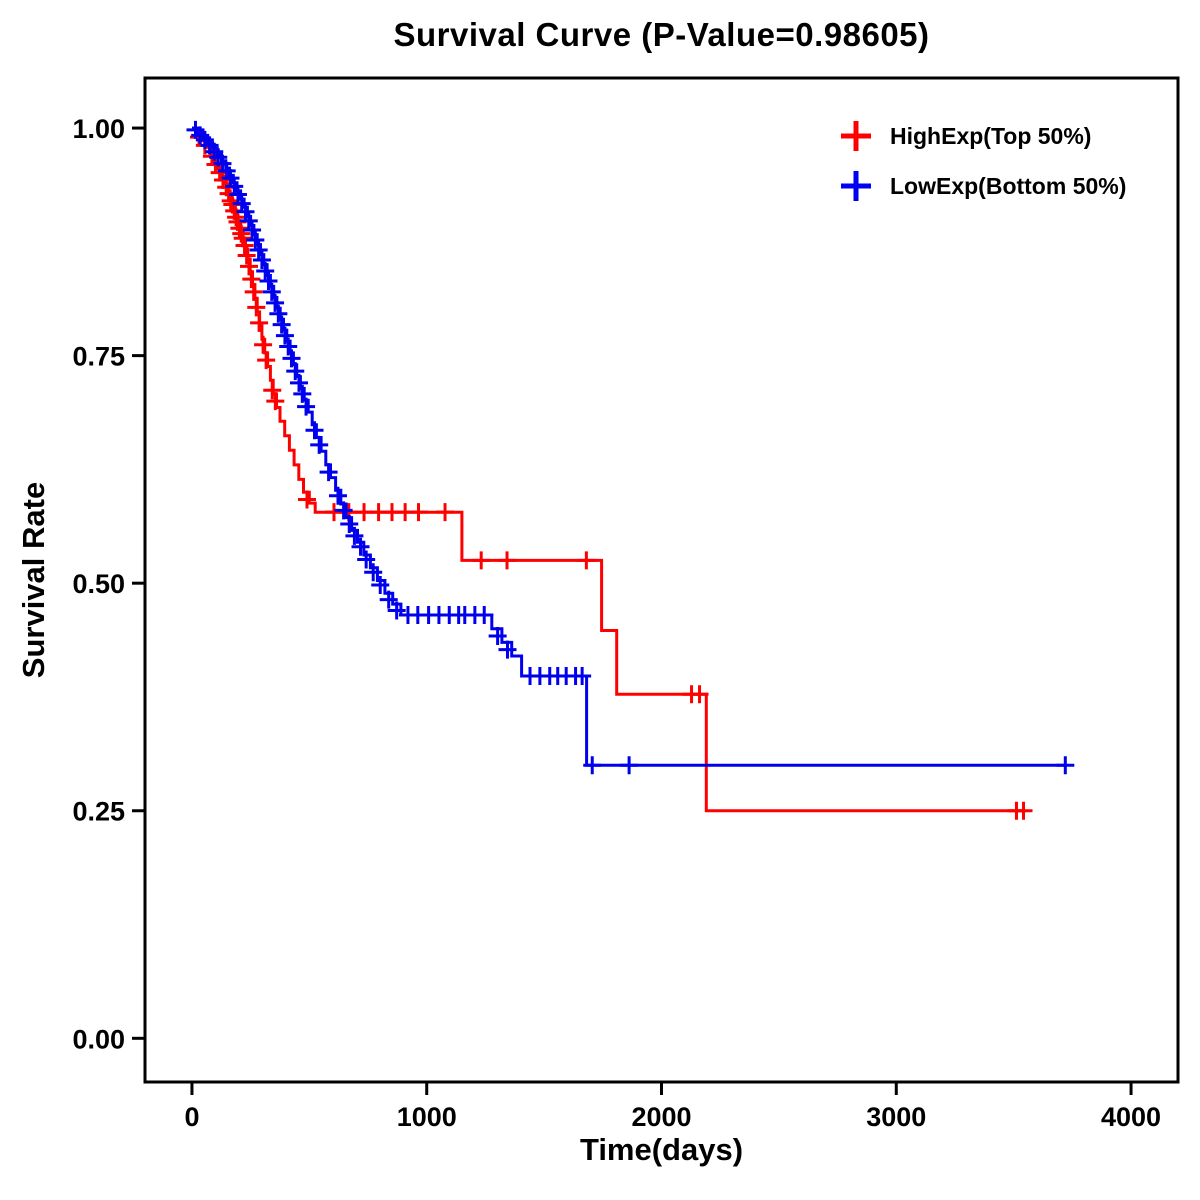  Describe the element at coordinates (427, 1117) in the screenshot. I see `x-tick-label: 1000` at that location.